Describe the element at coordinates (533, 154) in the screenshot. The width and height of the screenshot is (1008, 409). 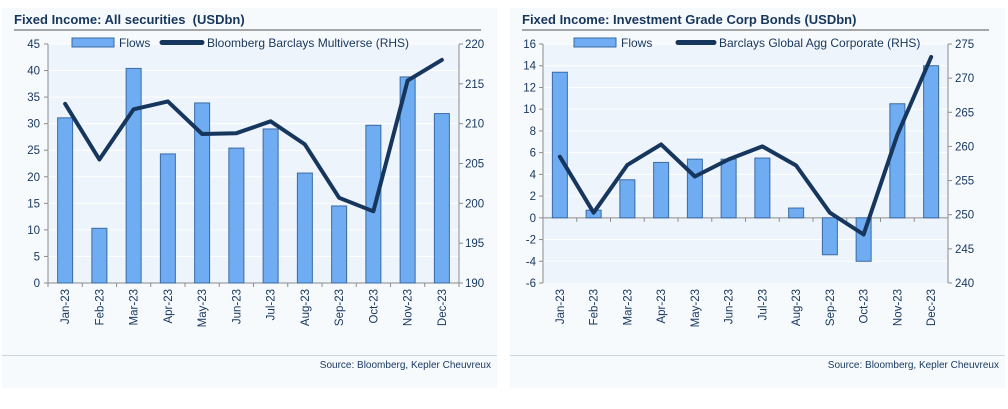
I see `svg-text: 6` at that location.